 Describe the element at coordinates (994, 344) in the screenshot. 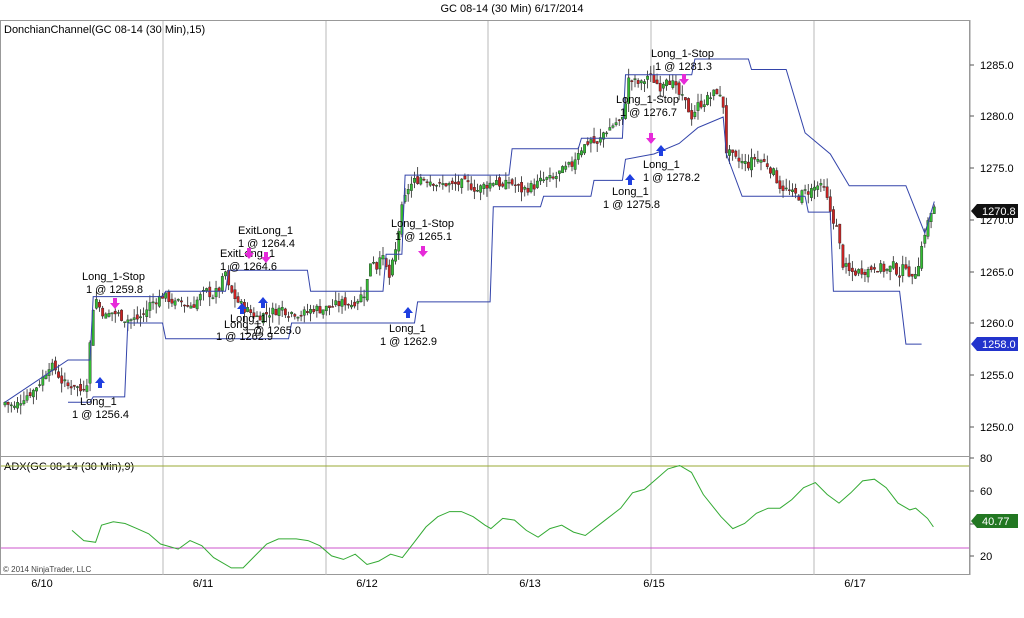

I see `channel-lower-marker: 1258.0` at that location.